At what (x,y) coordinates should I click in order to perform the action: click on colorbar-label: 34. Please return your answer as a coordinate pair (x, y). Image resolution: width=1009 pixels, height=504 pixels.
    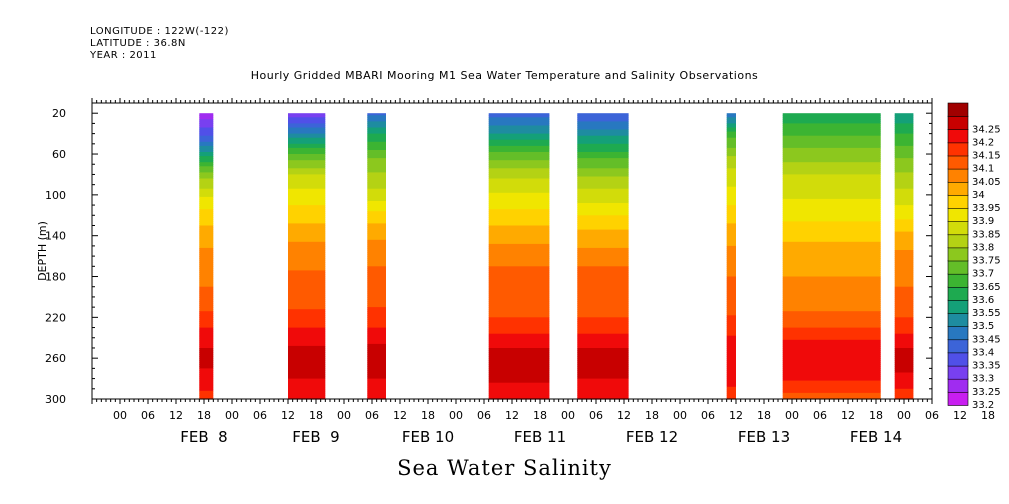
    Looking at the image, I should click on (978, 195).